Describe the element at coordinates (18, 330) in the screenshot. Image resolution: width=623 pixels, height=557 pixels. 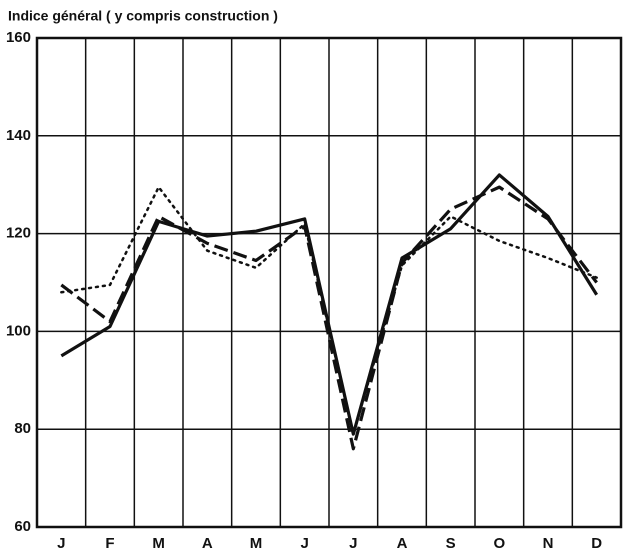
I see `y-tick-label: 100` at that location.